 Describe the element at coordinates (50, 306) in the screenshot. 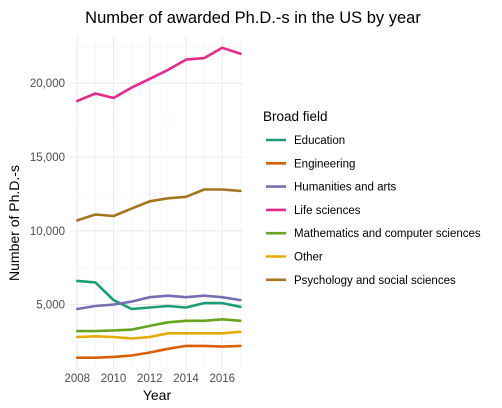

I see `y-tick-label: 5,000` at that location.